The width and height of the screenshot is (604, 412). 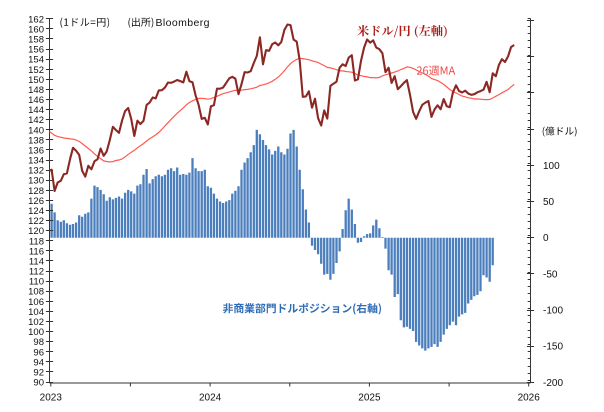 I want to click on svg-text: 128, so click(x=36, y=191).